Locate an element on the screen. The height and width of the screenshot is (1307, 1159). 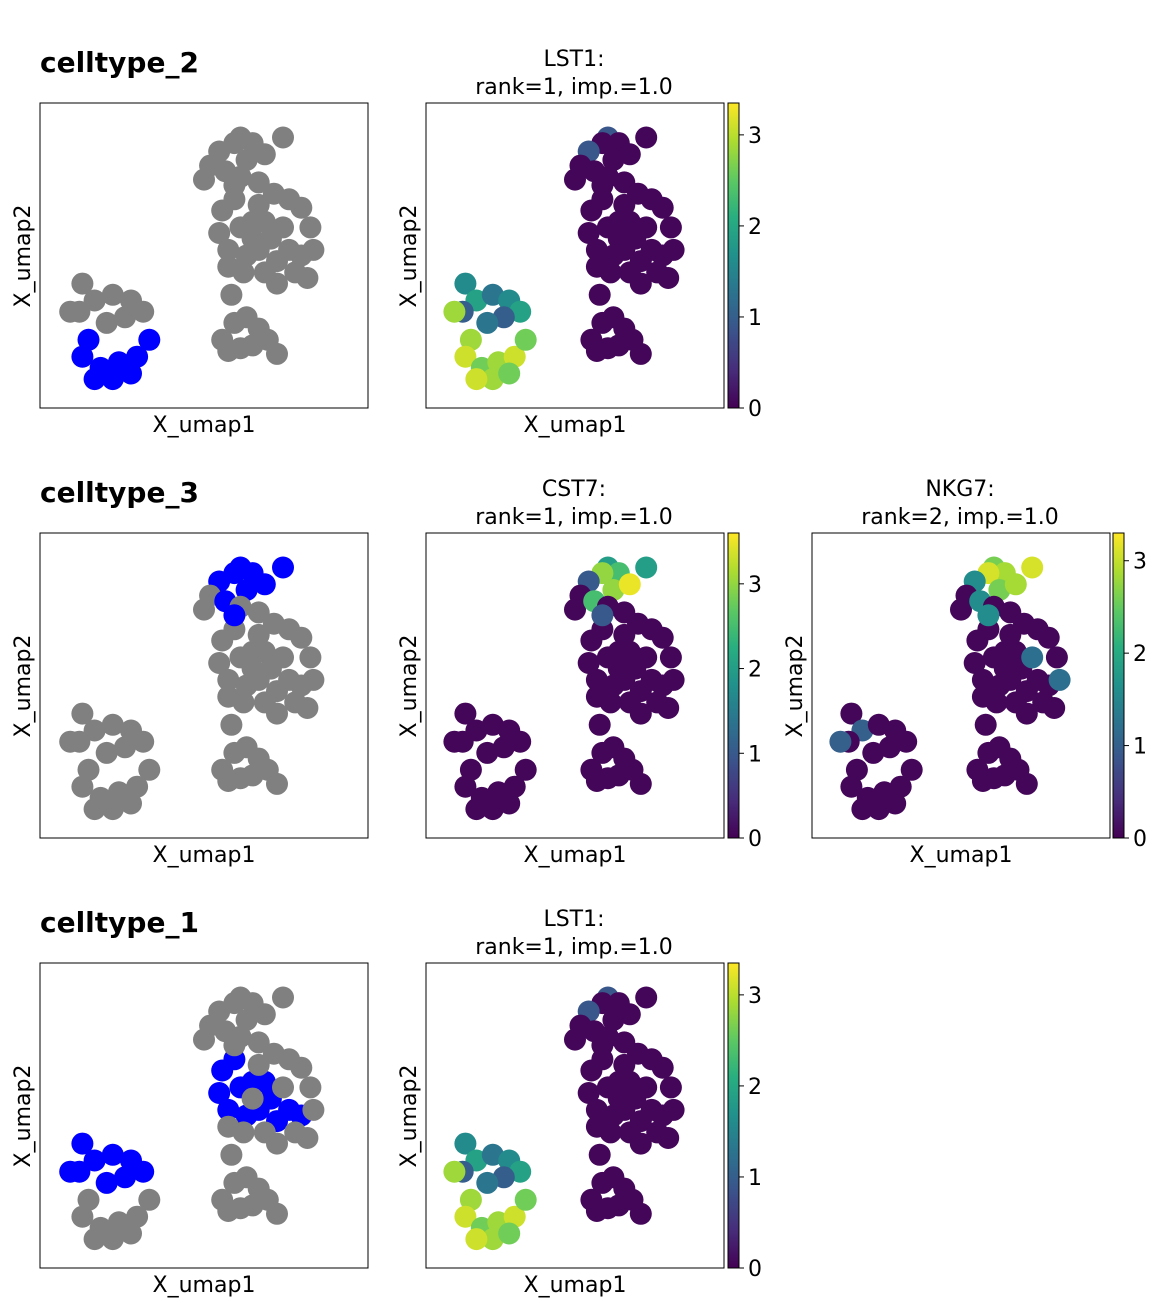
colorbar: 0 1 2 3 is located at coordinates (744, 262).